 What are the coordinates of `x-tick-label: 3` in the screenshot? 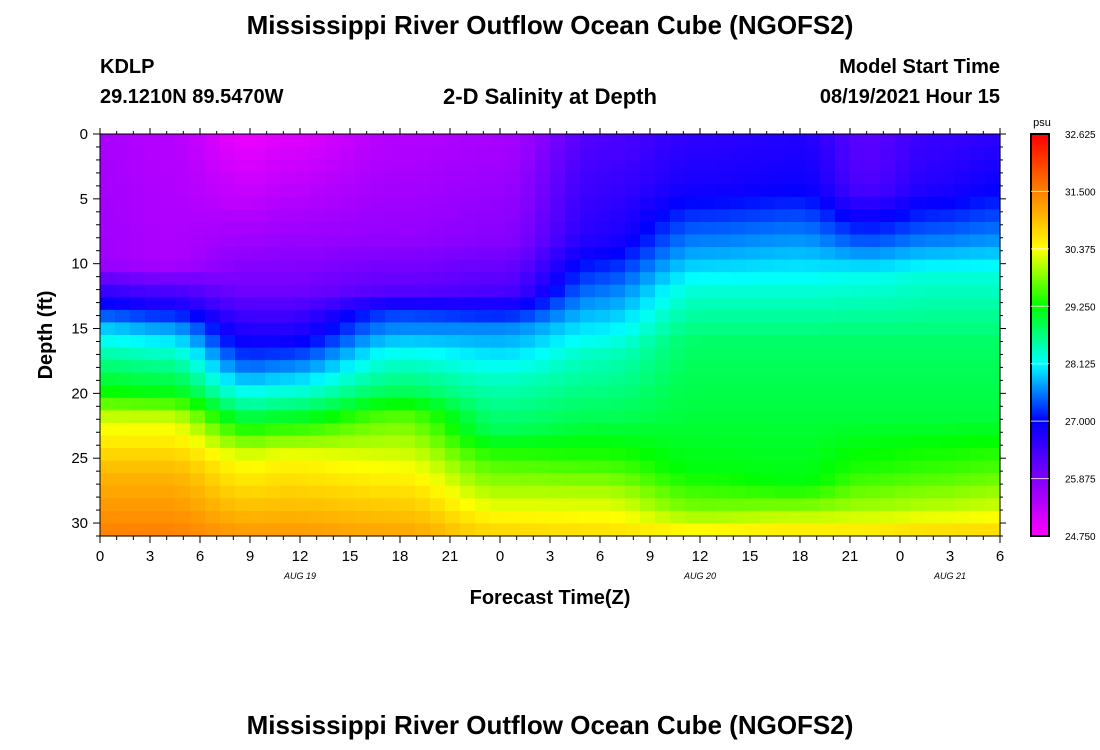 It's located at (550, 556).